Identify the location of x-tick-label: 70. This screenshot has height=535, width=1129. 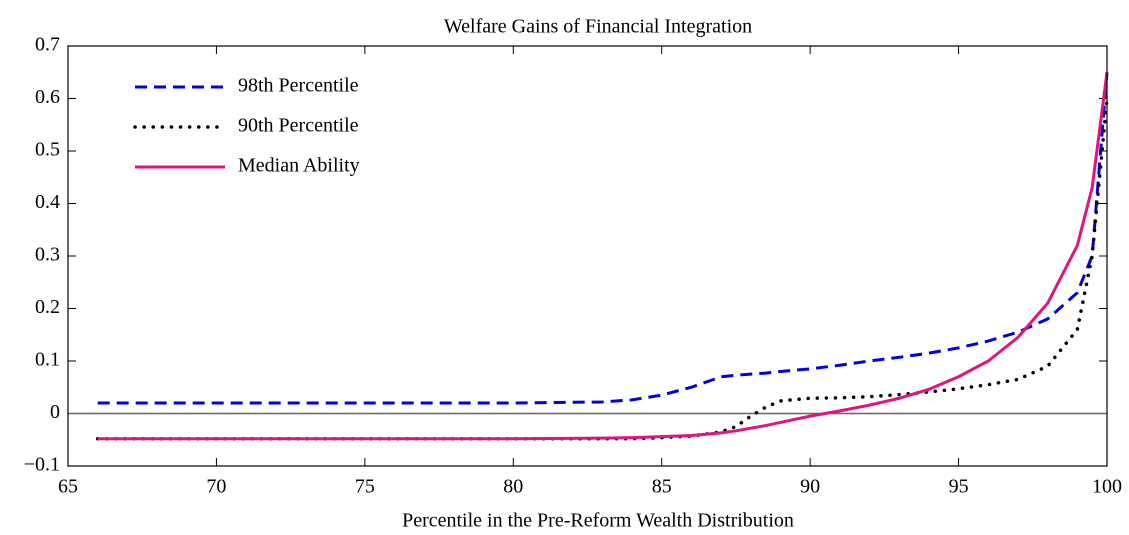
(216, 487).